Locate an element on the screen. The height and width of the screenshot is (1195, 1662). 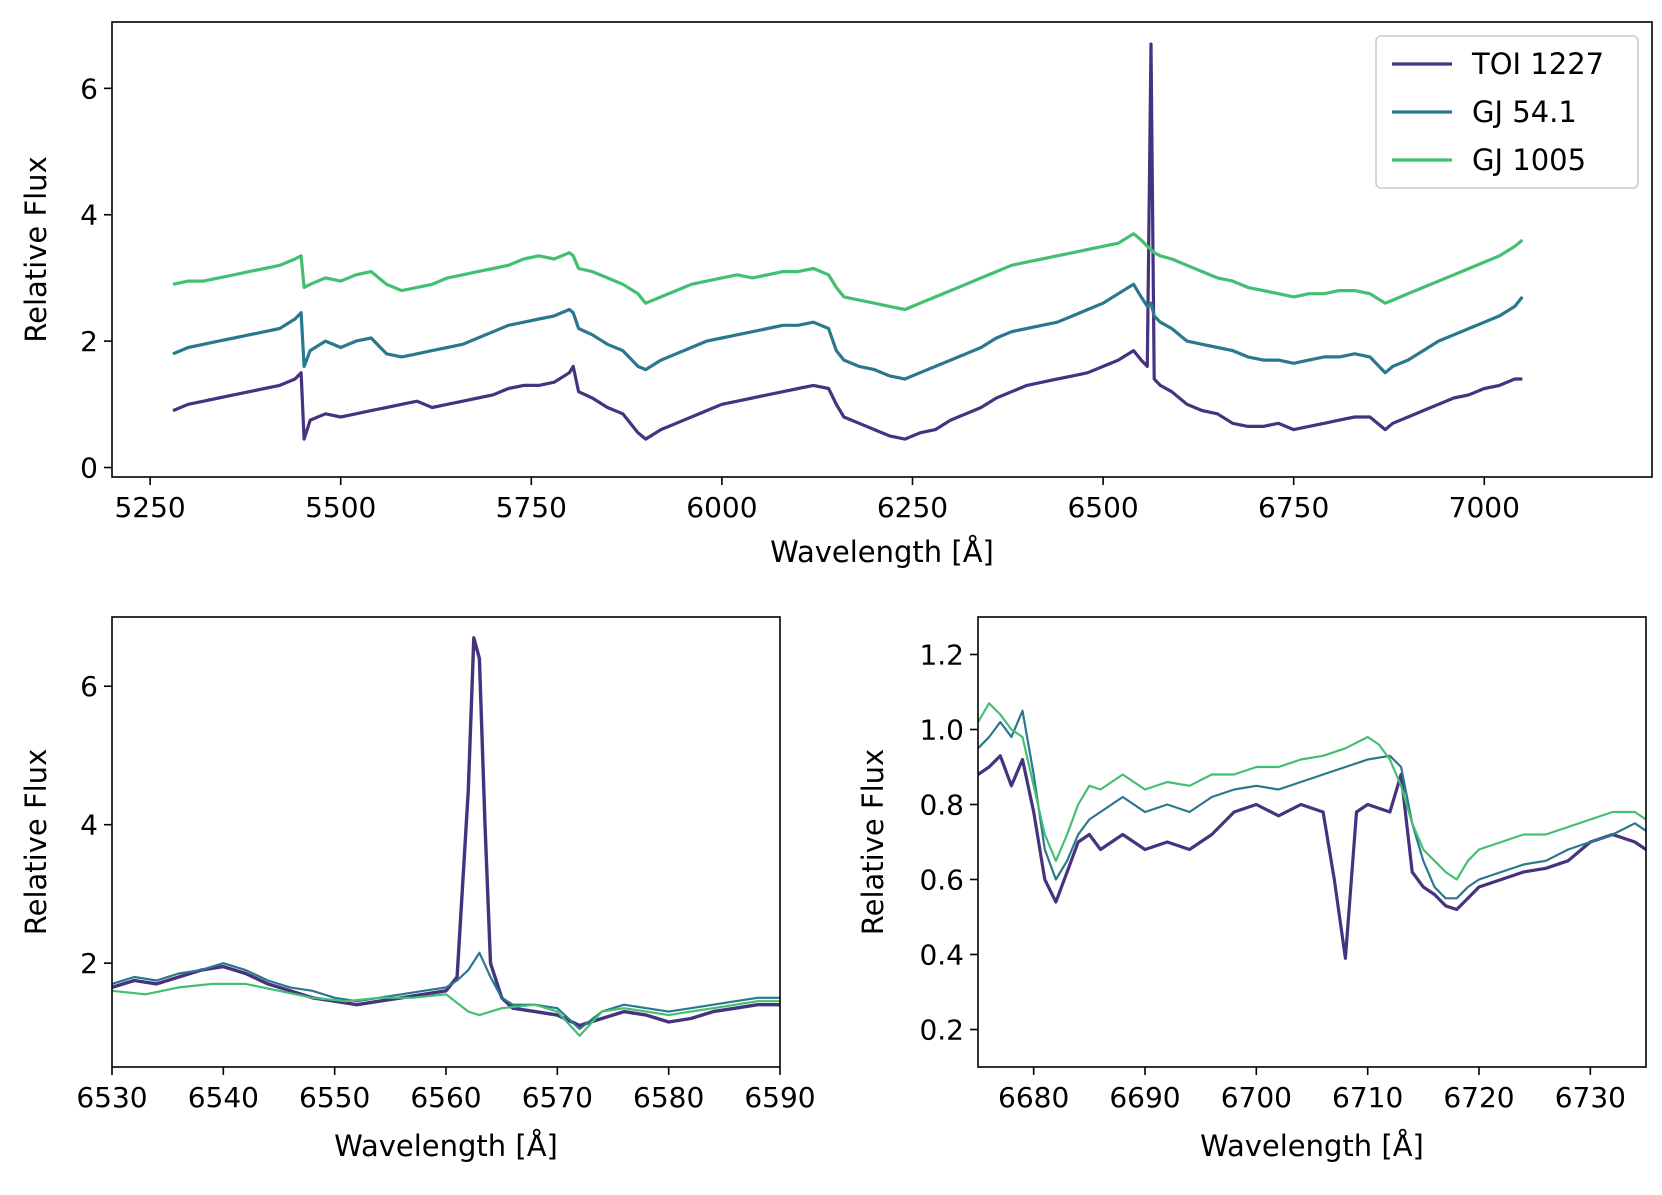
x-tick-label: 6690 is located at coordinates (1144, 1097).